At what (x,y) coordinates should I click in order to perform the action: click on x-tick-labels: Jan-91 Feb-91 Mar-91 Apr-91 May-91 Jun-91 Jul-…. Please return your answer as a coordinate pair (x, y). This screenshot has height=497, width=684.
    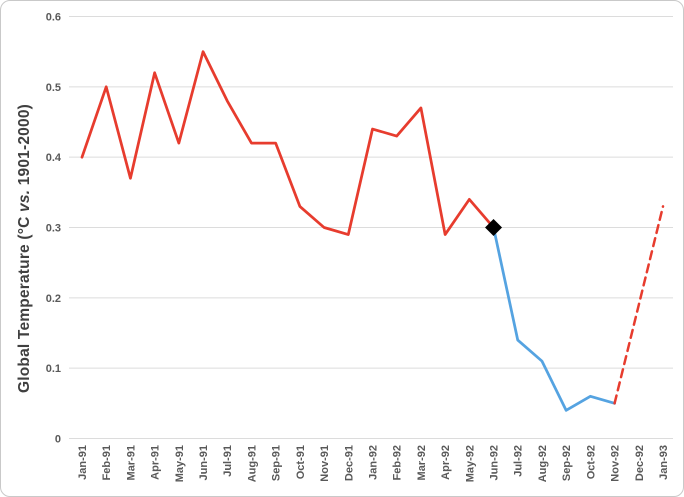
    Looking at the image, I should click on (373, 463).